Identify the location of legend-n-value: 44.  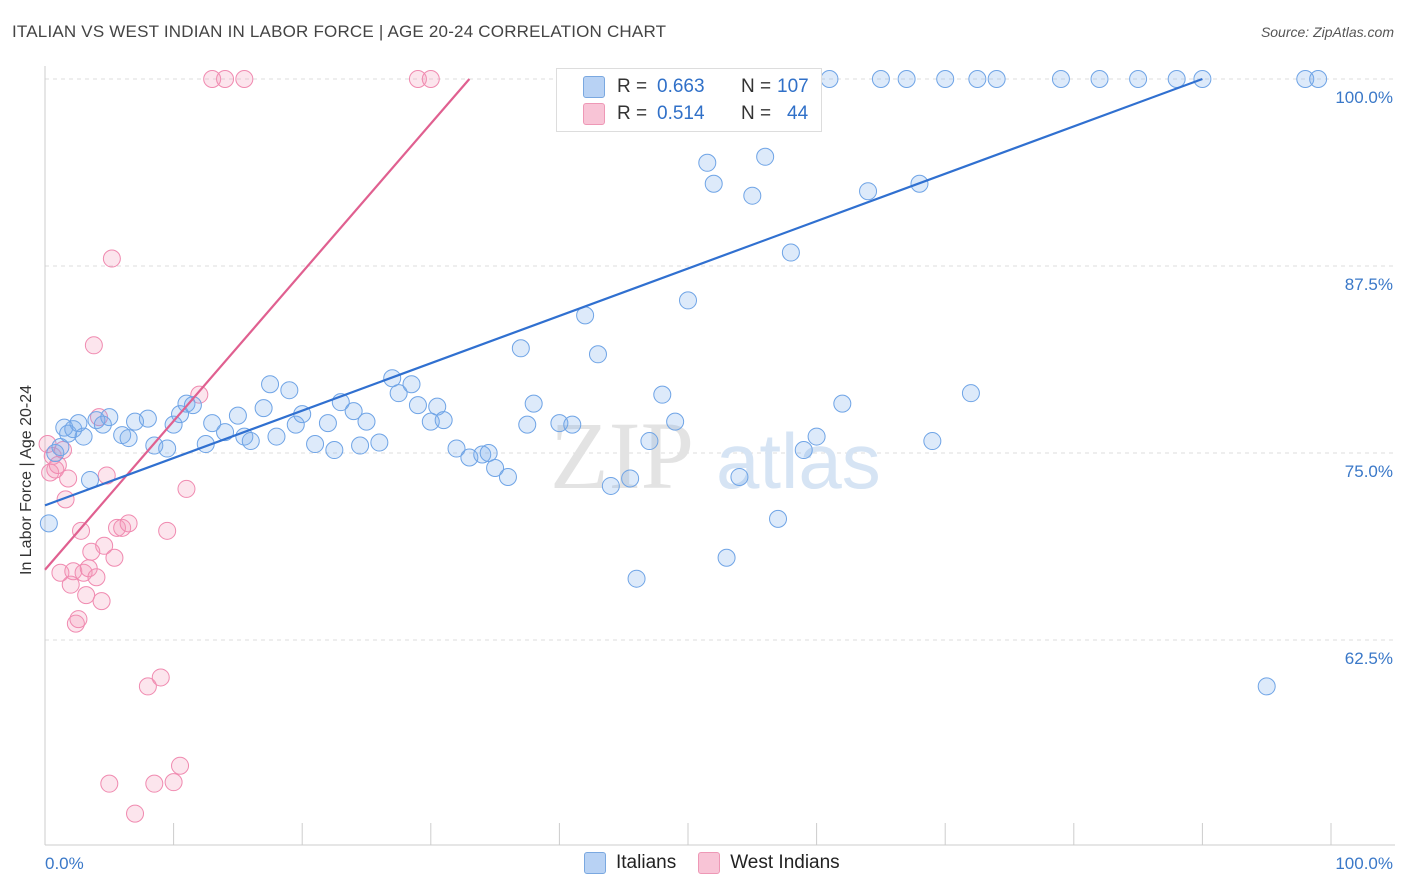
(798, 113).